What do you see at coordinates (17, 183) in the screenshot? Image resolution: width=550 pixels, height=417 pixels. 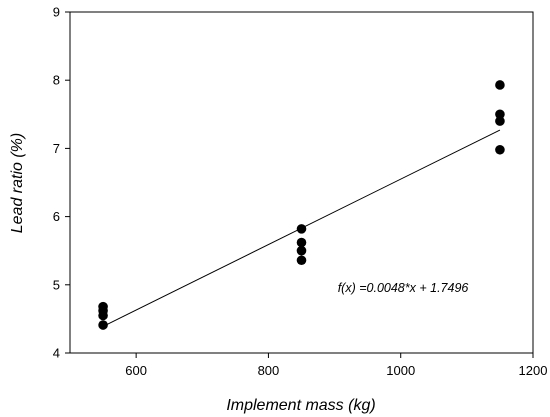 I see `y-axis-title: Lead ratio (%)` at bounding box center [17, 183].